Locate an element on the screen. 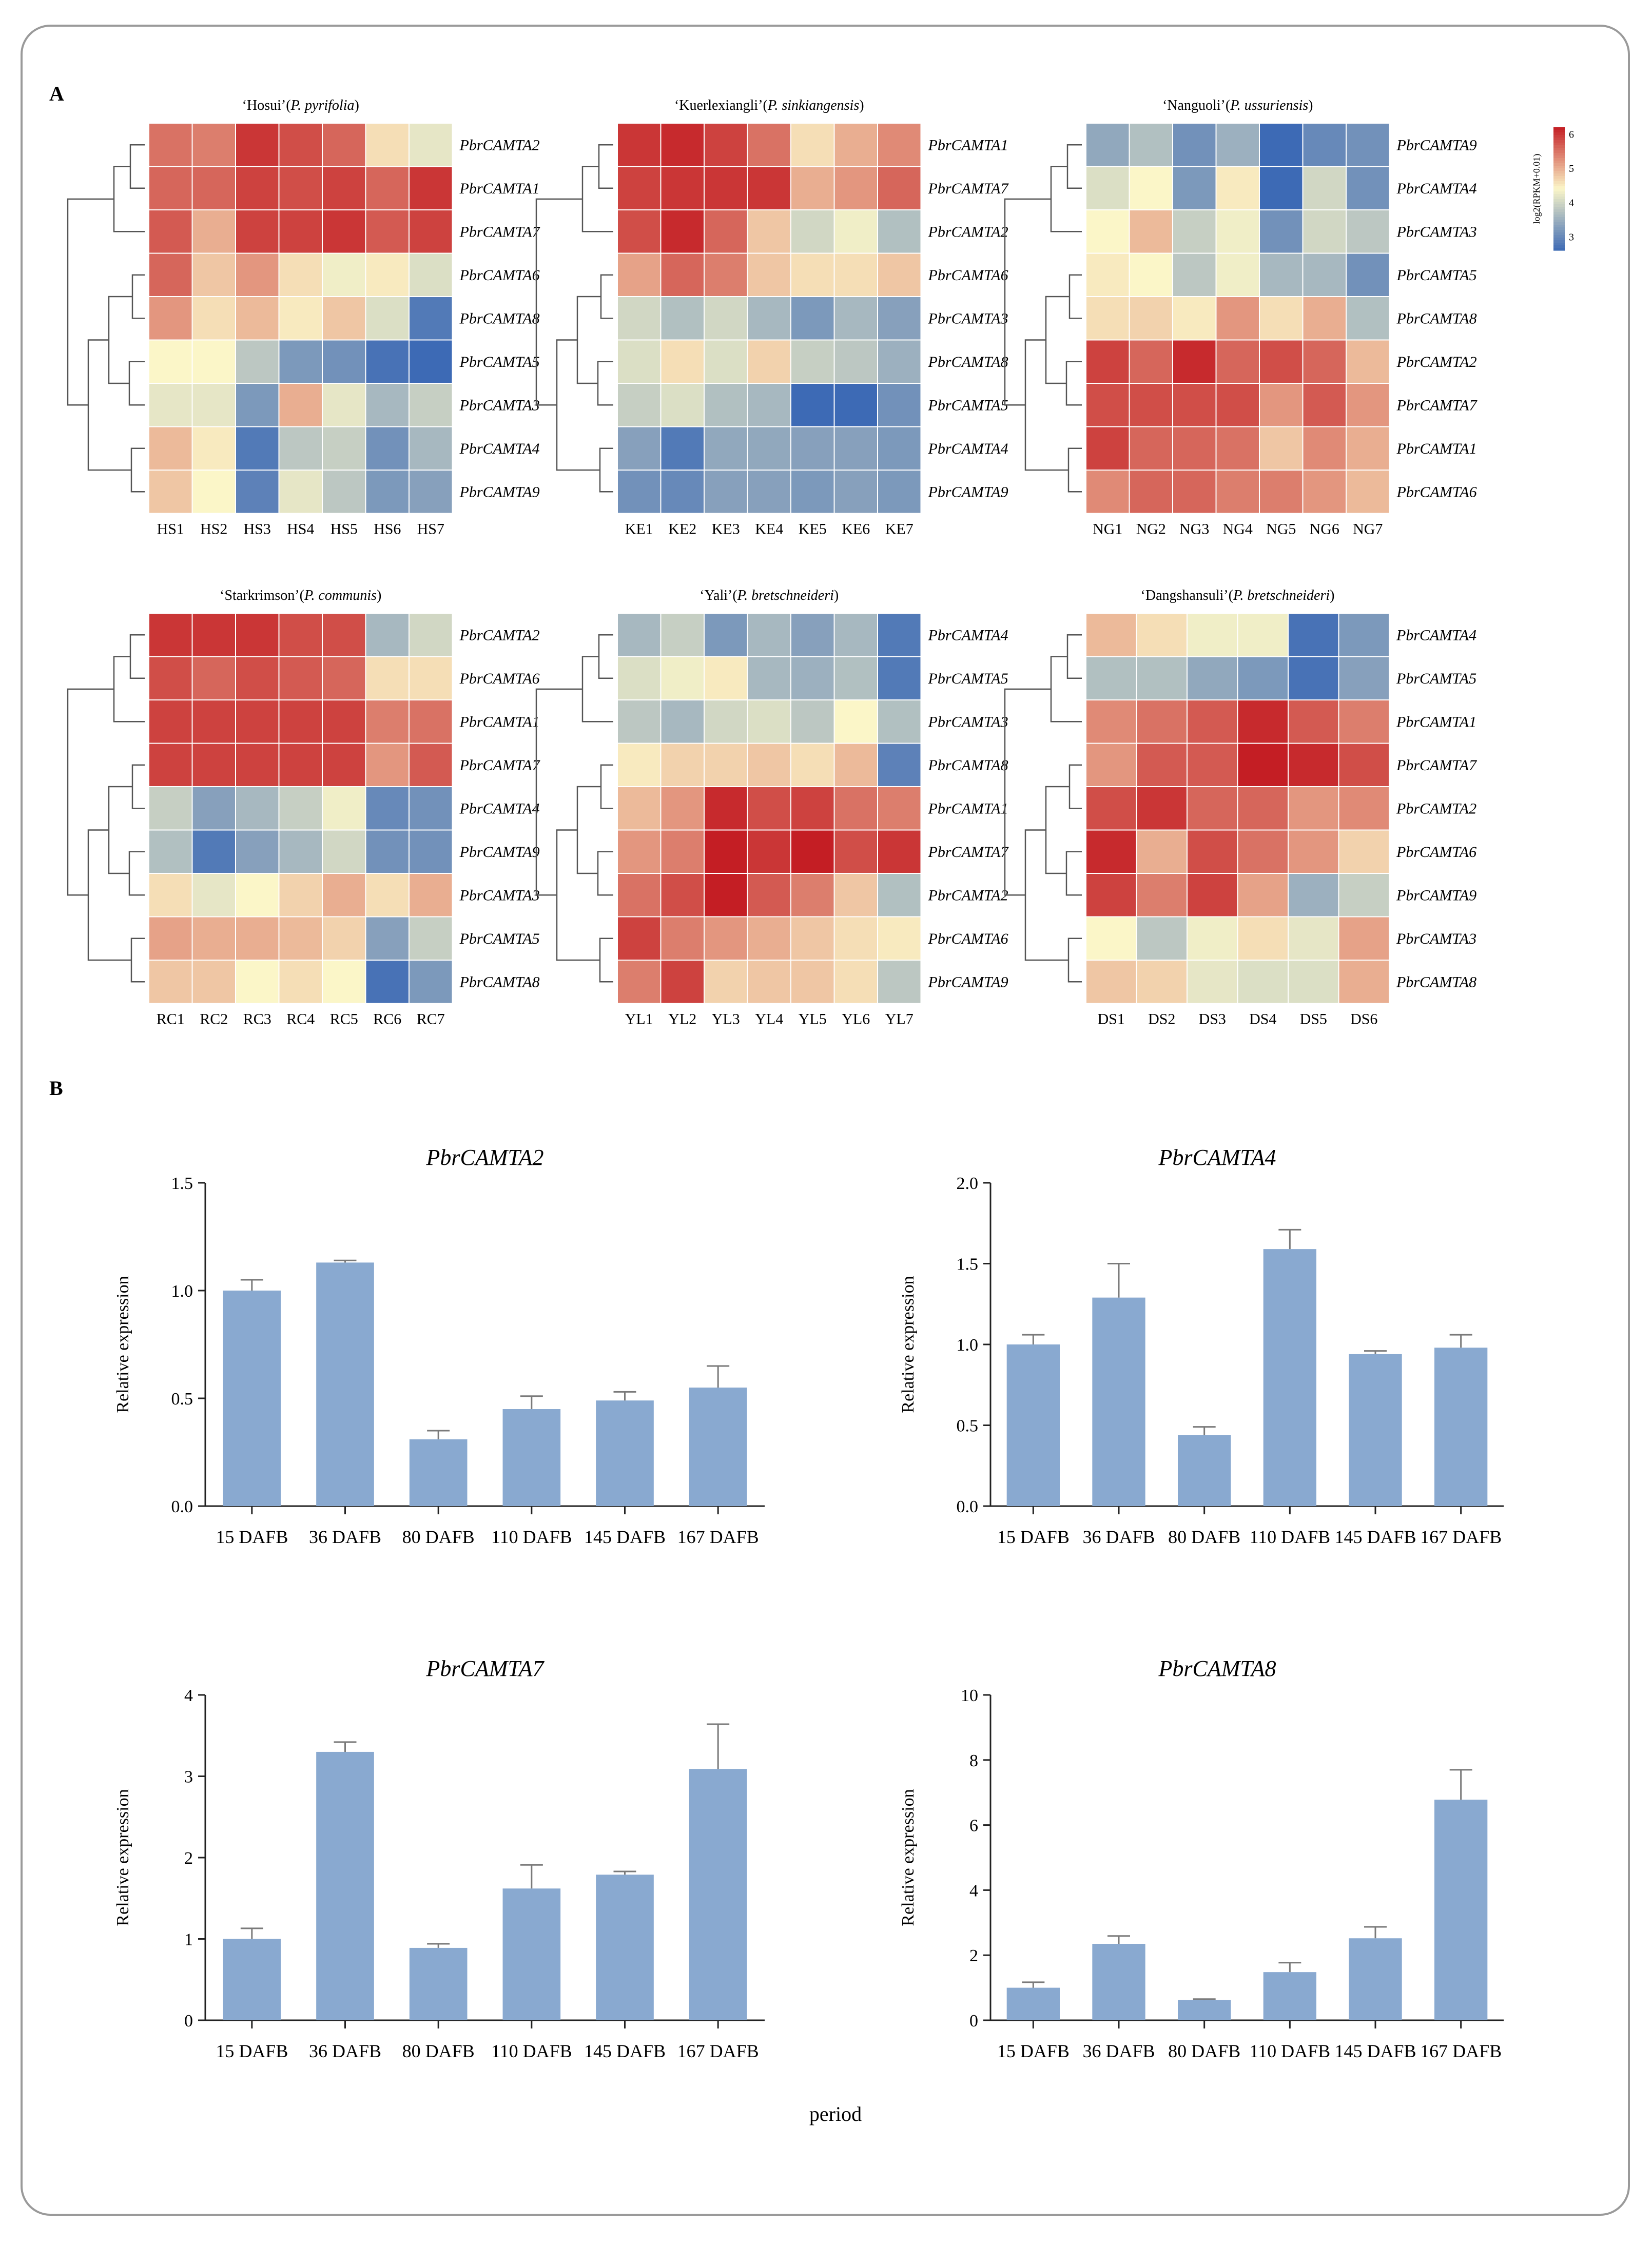 This screenshot has width=1652, height=2244. heatmap-col-label: NG2 is located at coordinates (1151, 529).